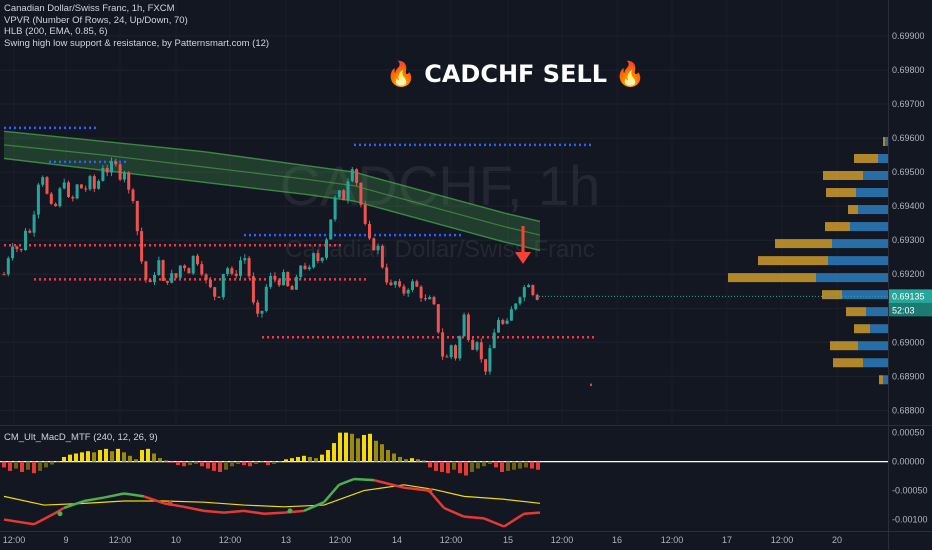  Describe the element at coordinates (727, 540) in the screenshot. I see `time-tick-label: 17` at that location.